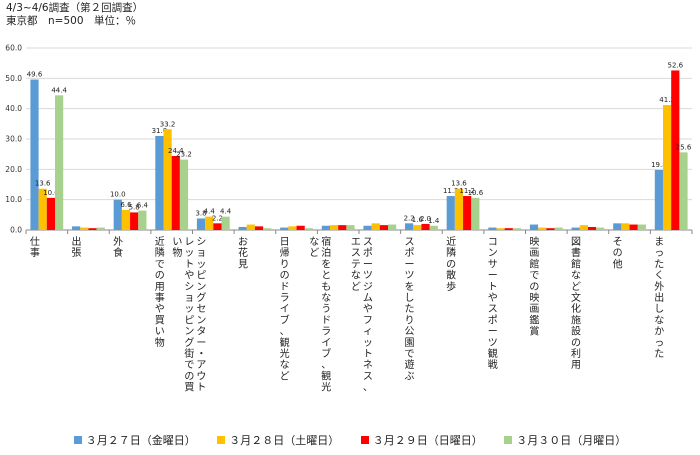 This screenshot has width=700, height=455. Describe the element at coordinates (13, 199) in the screenshot. I see `y-tick-label: 10.0` at that location.